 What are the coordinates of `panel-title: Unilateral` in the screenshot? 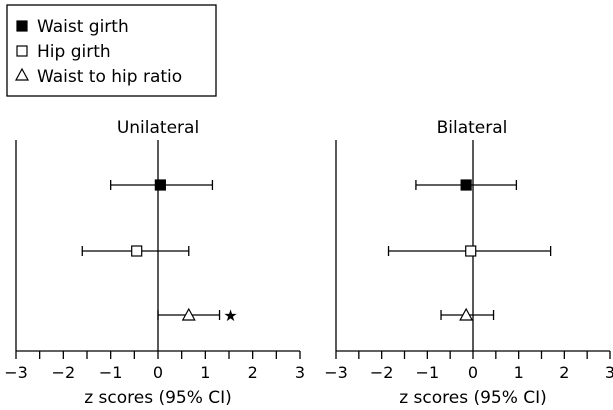 It's located at (158, 128).